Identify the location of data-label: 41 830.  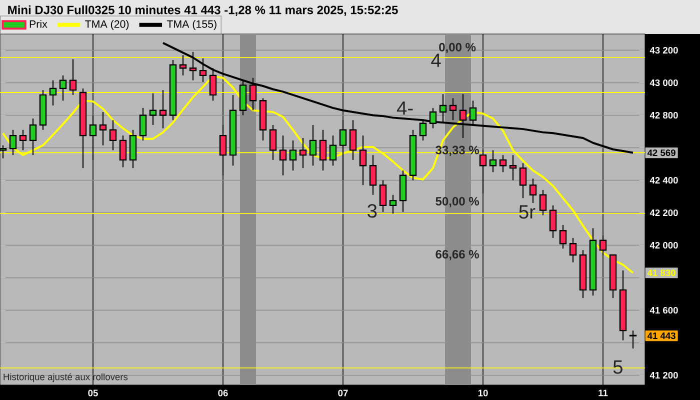
(661, 273).